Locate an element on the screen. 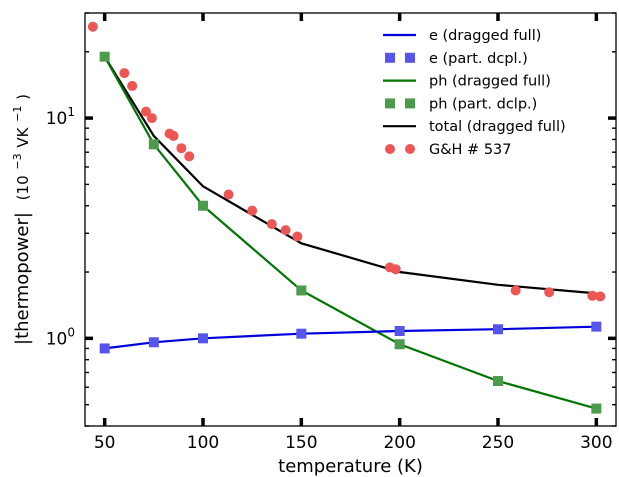 The image size is (619, 477). y-axis-label-unit2: VK is located at coordinates (23, 136).